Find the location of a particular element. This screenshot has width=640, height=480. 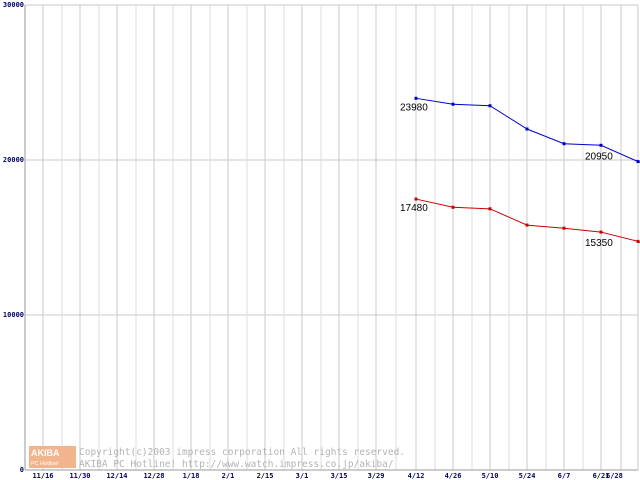

x-tick-label: 3/1 is located at coordinates (302, 476).